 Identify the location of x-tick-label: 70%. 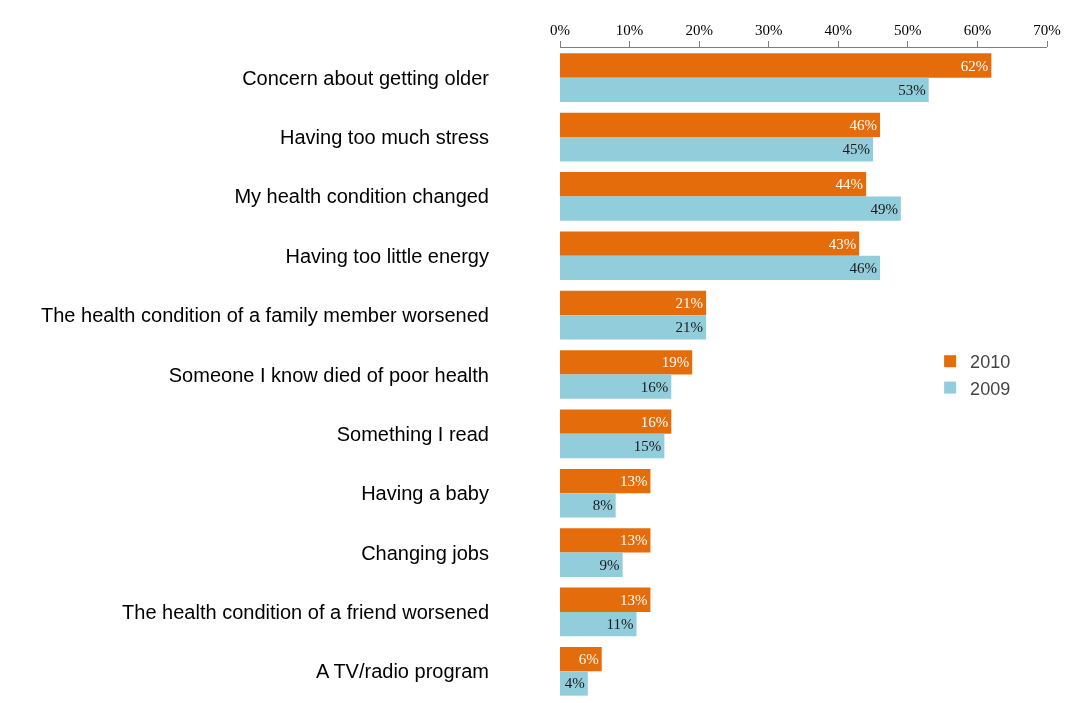
(1047, 30).